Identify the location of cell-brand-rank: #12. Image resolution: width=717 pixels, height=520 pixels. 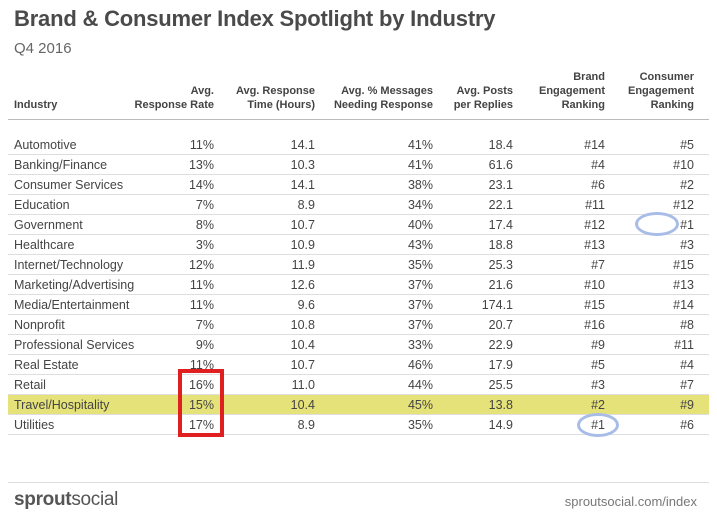
(594, 225).